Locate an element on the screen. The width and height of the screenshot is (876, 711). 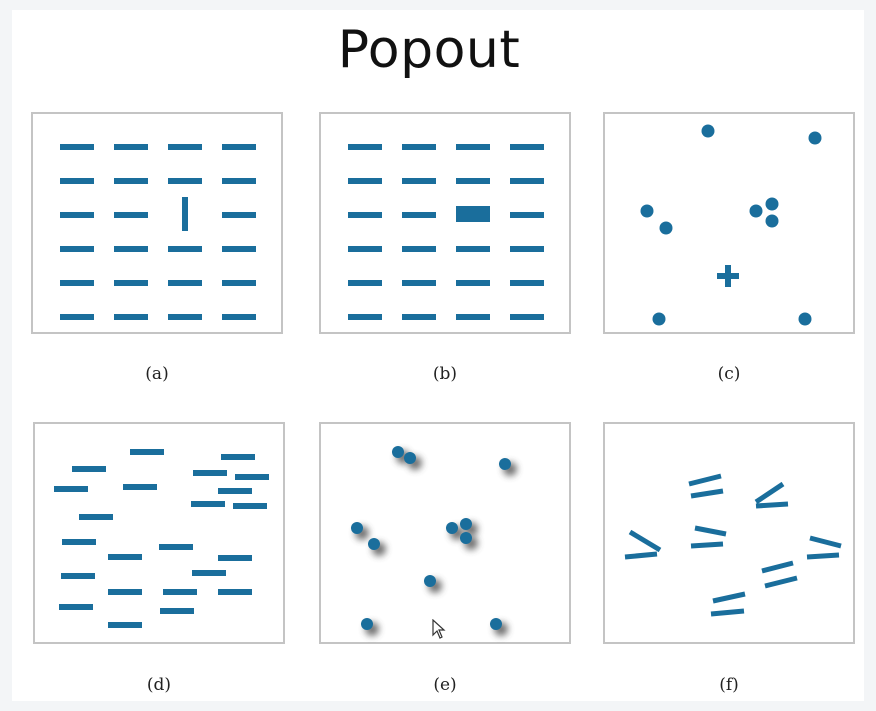
panel-a is located at coordinates (157, 223).